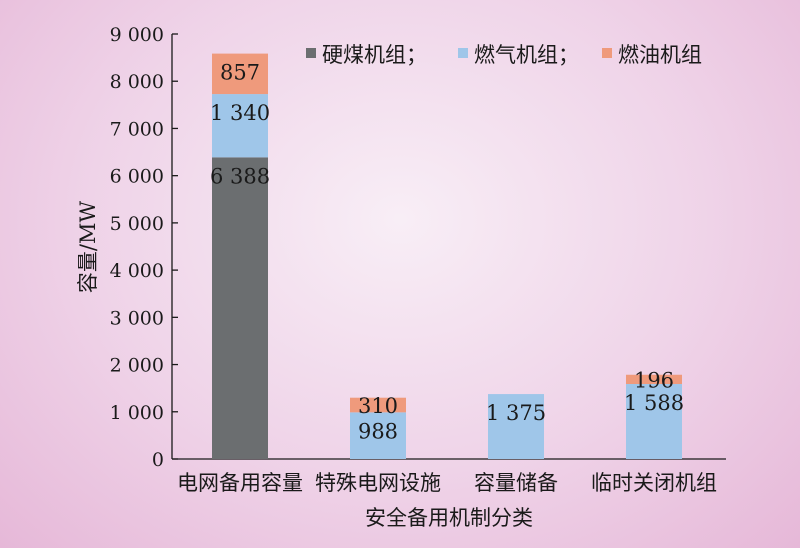  What do you see at coordinates (137, 82) in the screenshot?
I see `y-tick-label: 8 000` at bounding box center [137, 82].